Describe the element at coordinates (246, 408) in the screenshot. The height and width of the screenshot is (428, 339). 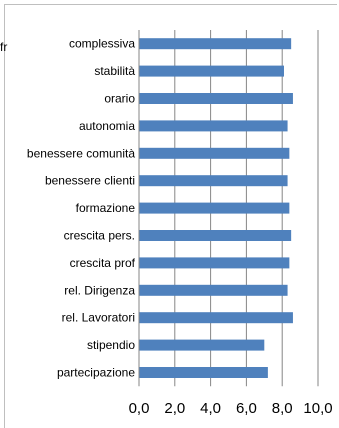
I see `x-tick-label: 6,0` at that location.